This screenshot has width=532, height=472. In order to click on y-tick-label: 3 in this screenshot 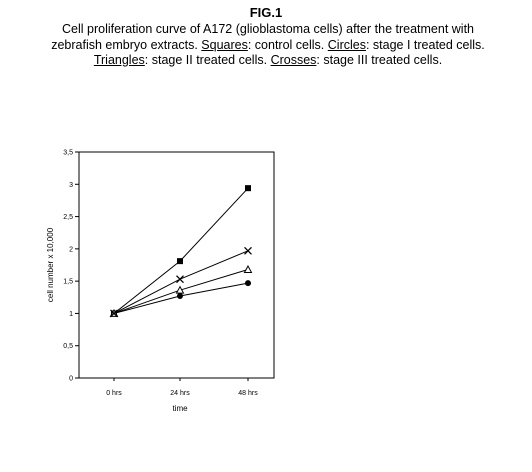, I will do `click(71, 185)`.